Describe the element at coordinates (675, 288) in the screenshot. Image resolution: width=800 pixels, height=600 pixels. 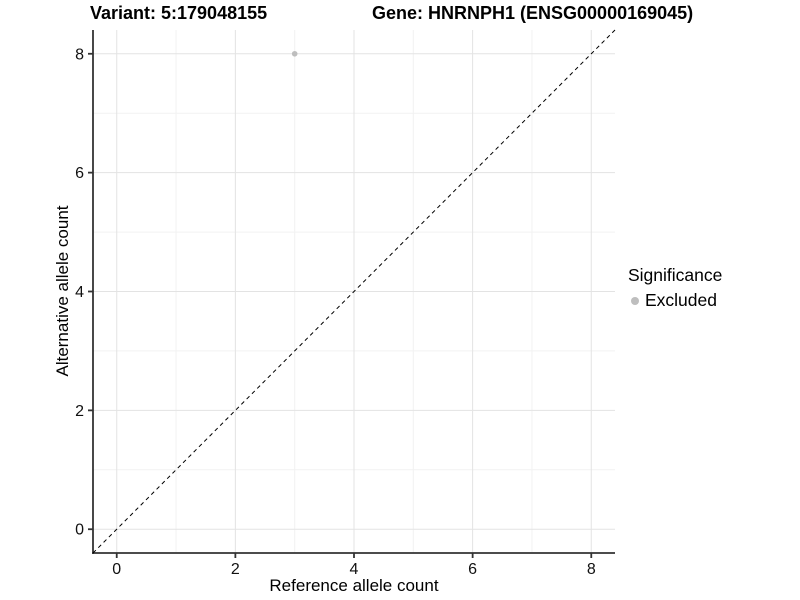
I see `legend: Significance Excluded` at that location.